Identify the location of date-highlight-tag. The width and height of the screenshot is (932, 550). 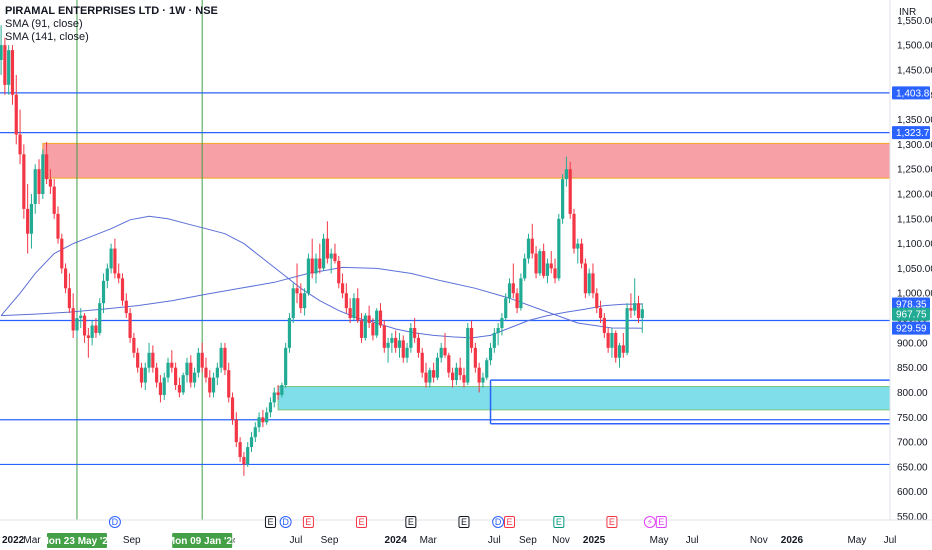
(76, 540).